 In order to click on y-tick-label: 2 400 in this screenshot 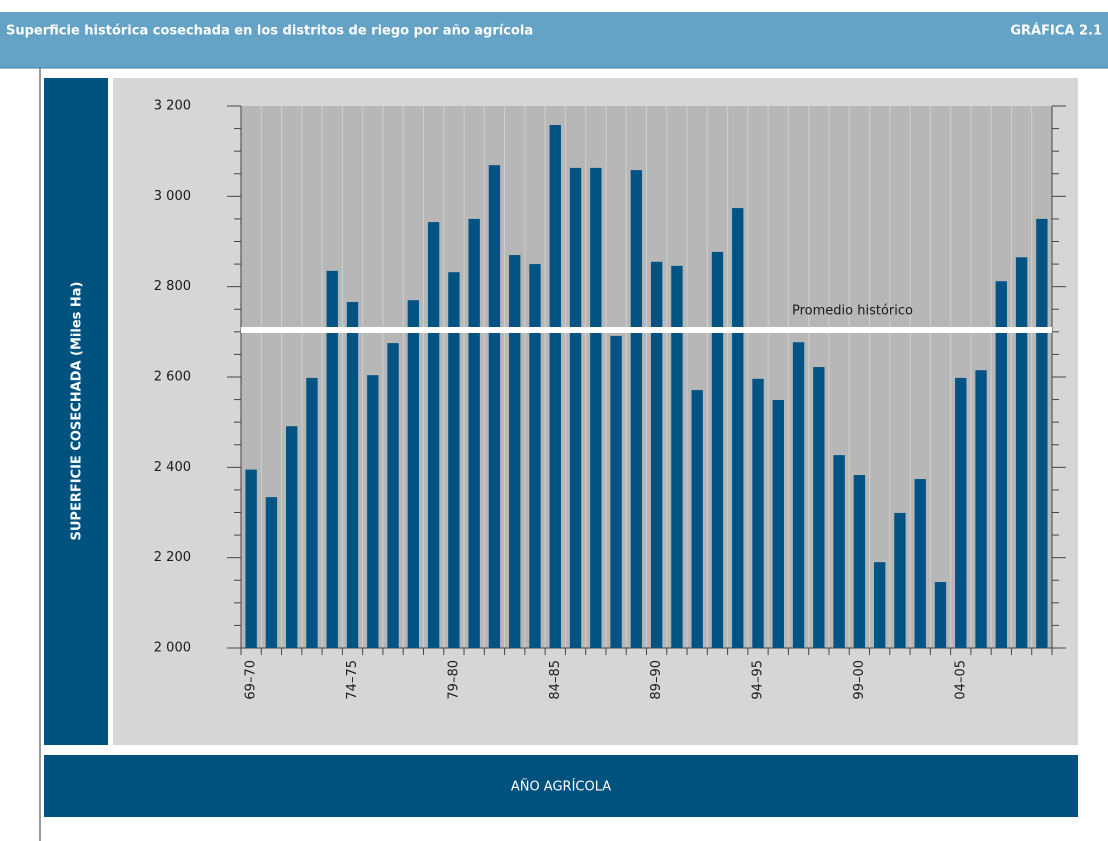, I will do `click(172, 467)`.